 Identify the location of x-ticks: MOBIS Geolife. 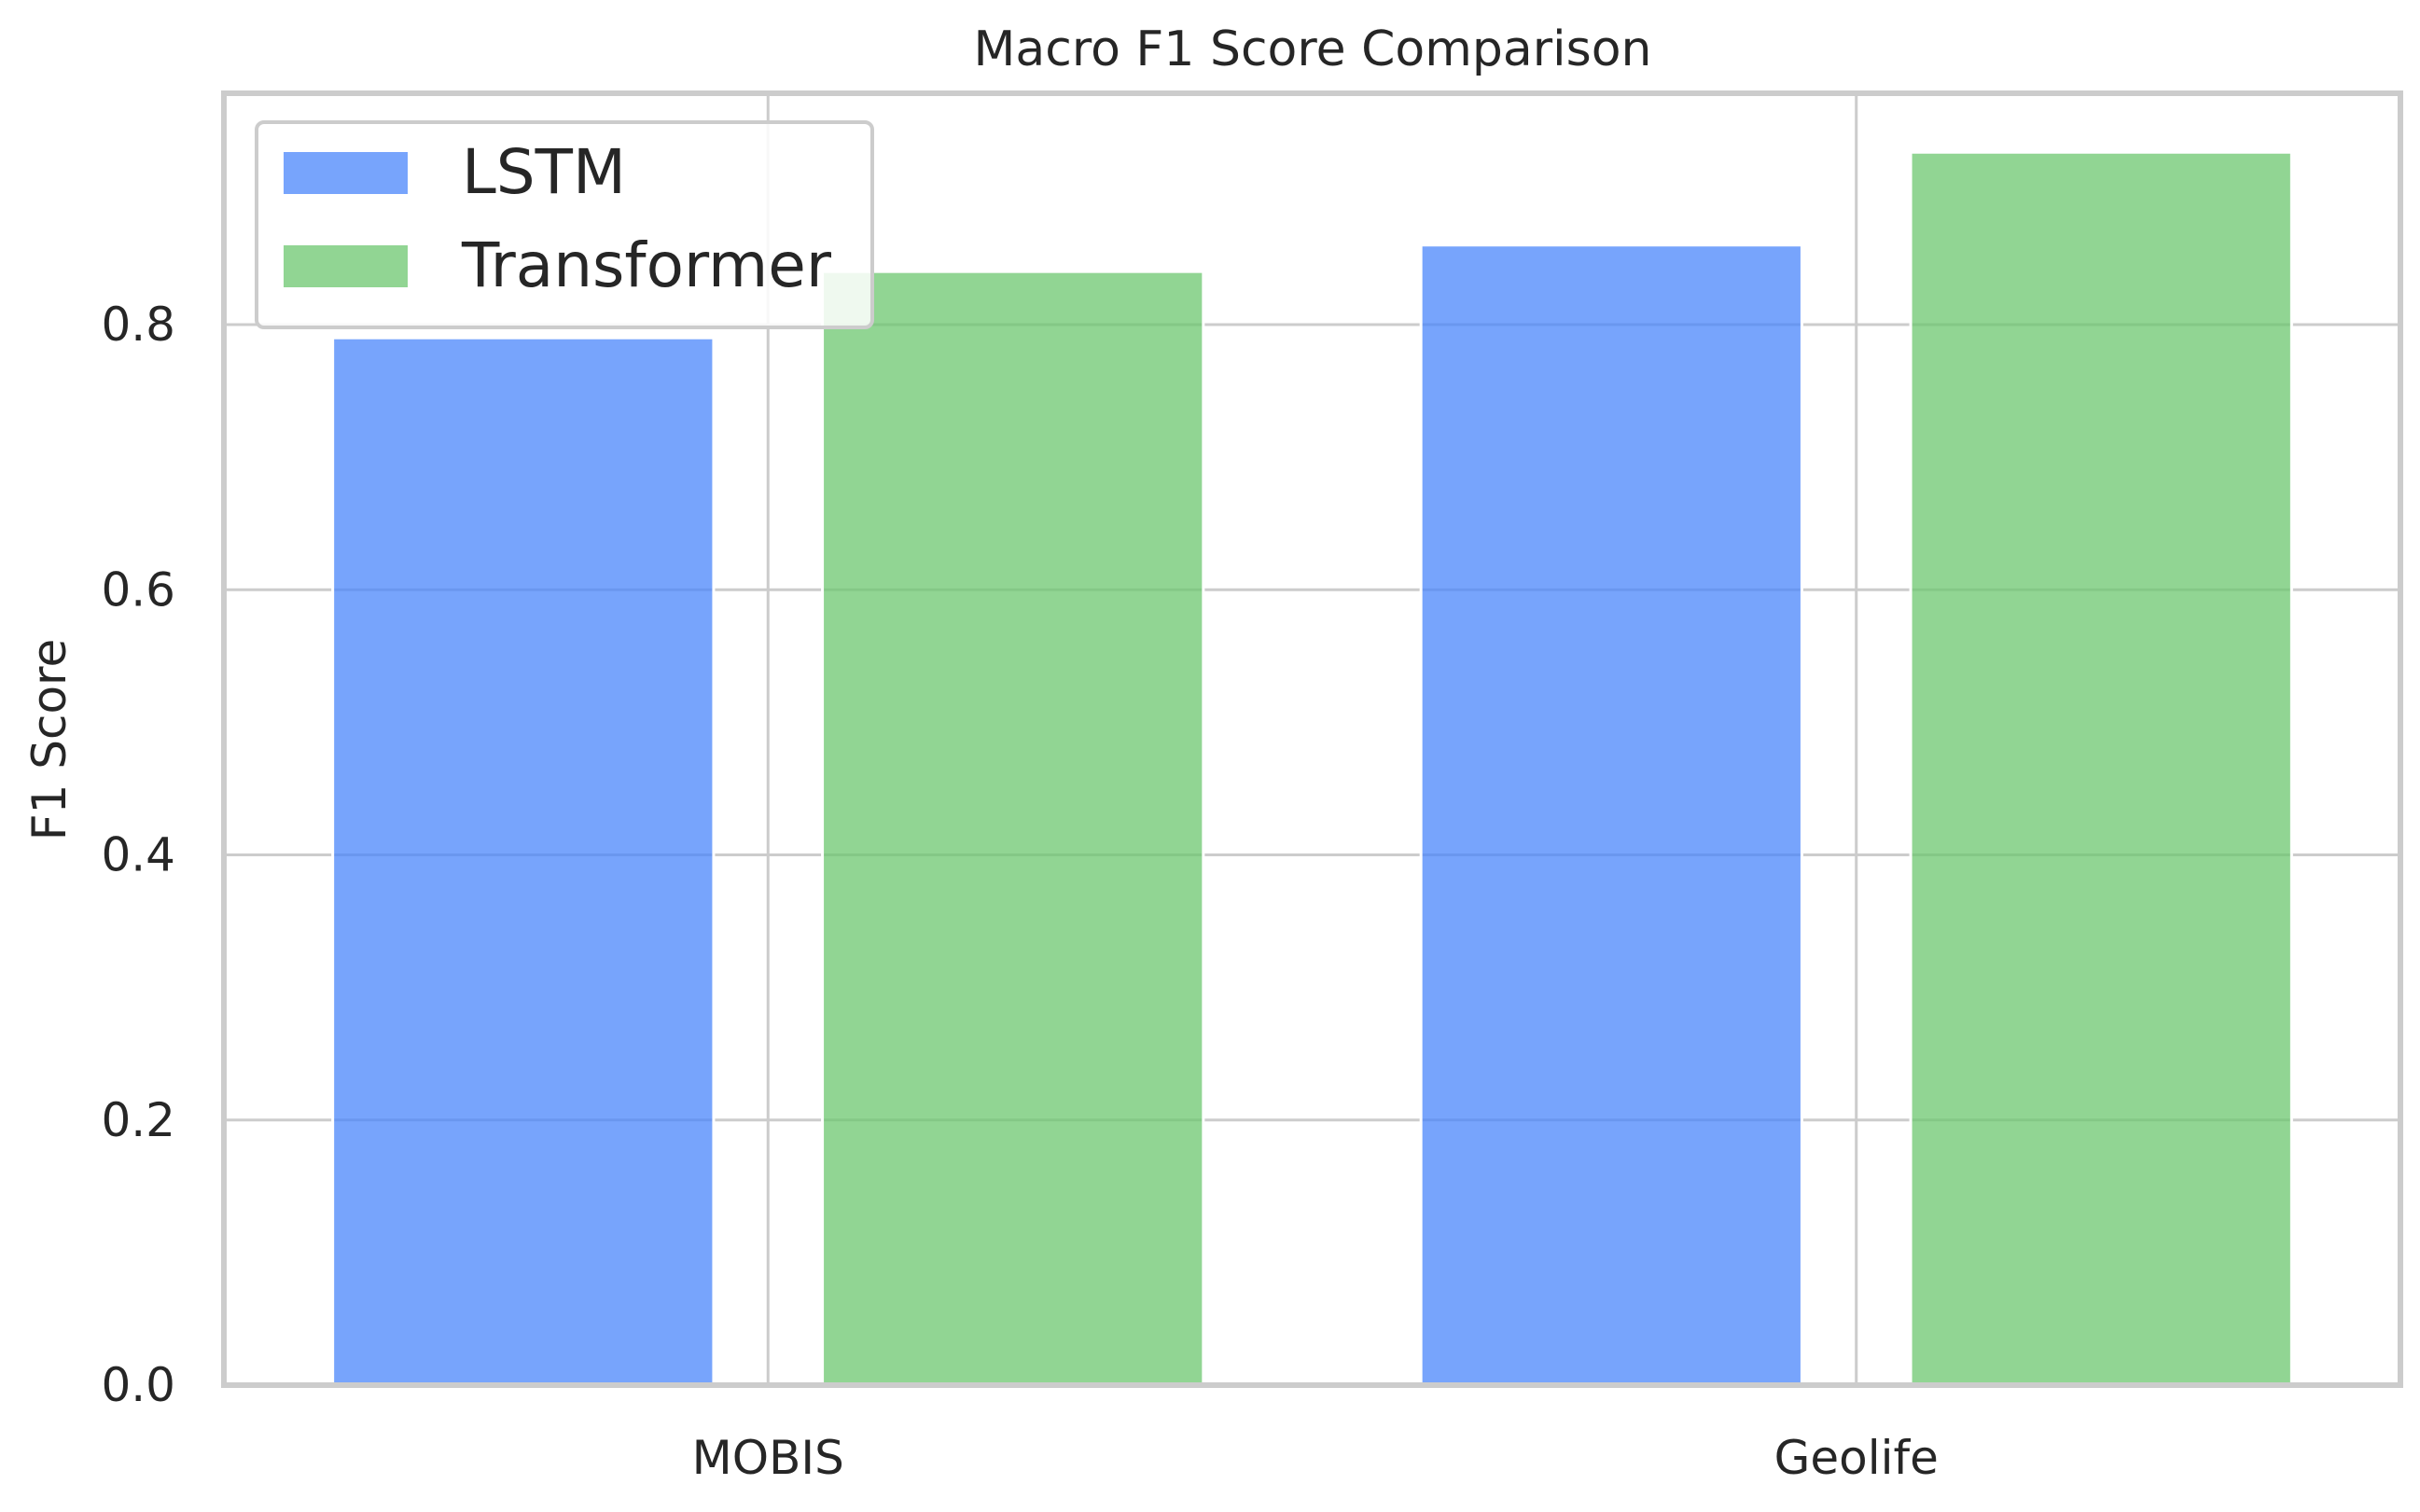
(1315, 1458).